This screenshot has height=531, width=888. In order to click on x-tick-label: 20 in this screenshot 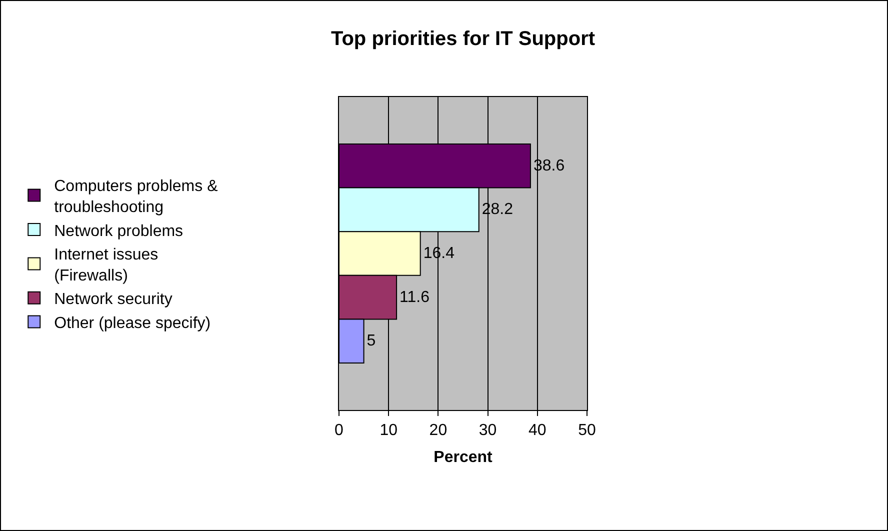, I will do `click(438, 431)`.